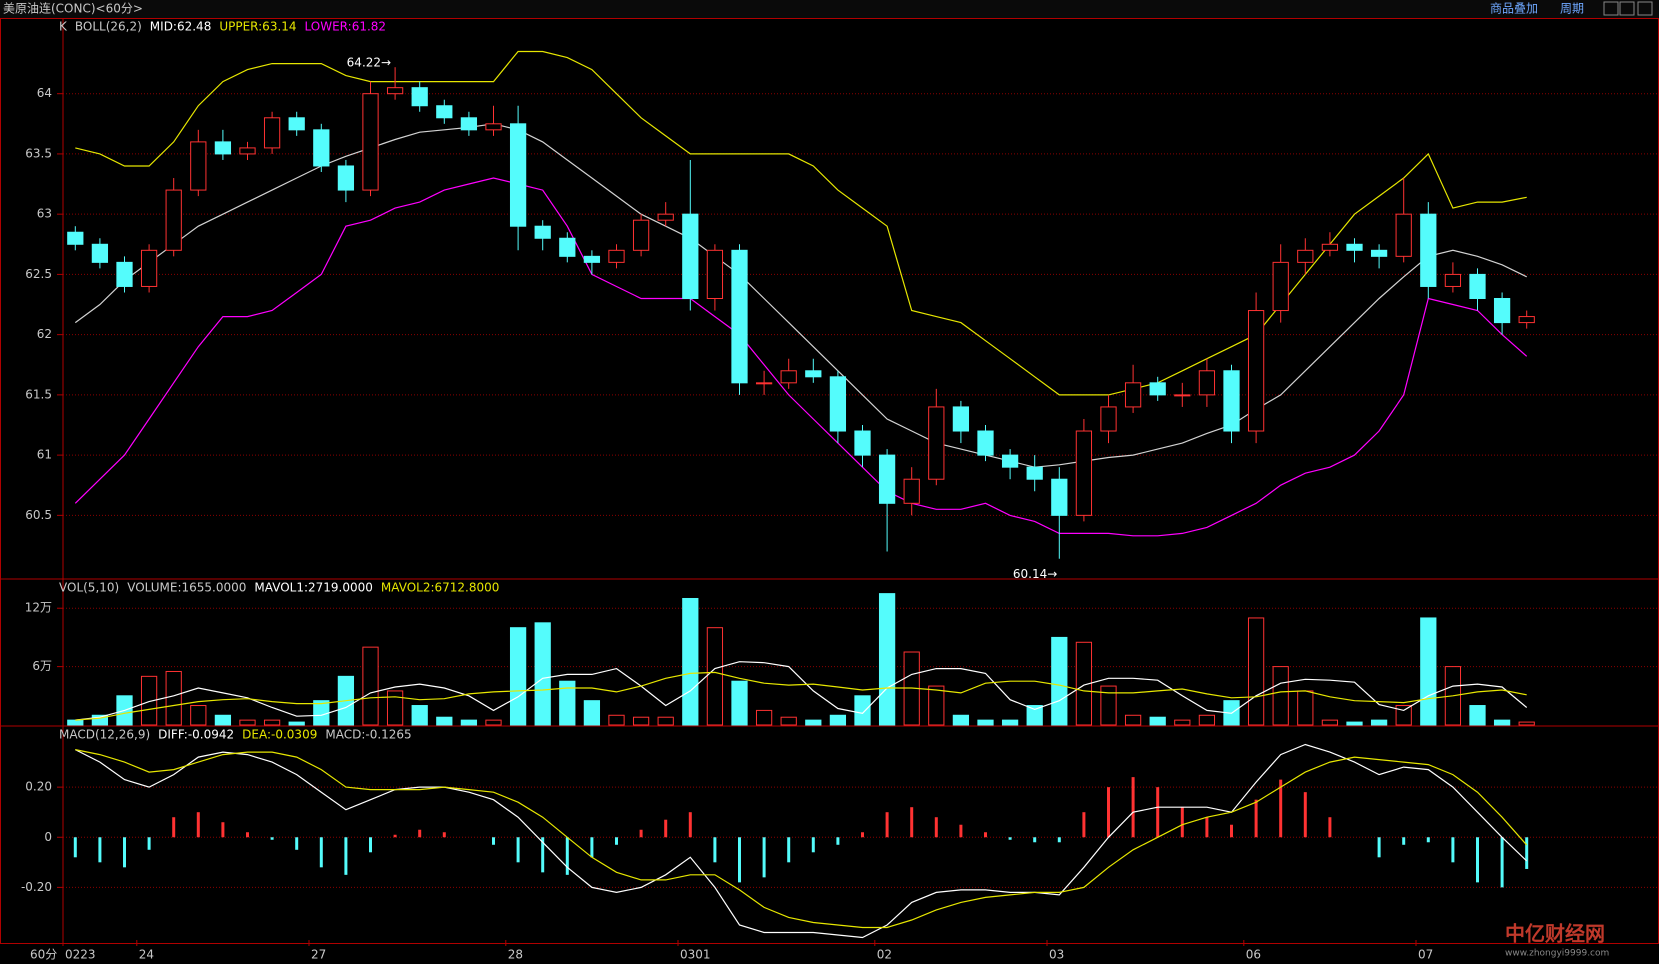 This screenshot has height=964, width=1659. I want to click on period-label: 60分, so click(43, 955).